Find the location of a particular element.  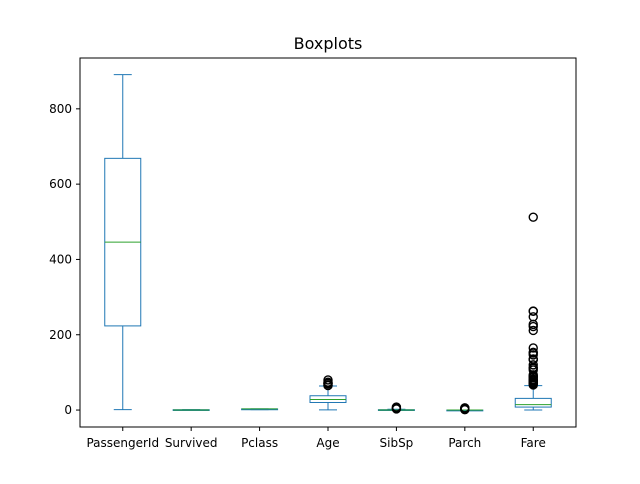

box-group-parch is located at coordinates (465, 409).